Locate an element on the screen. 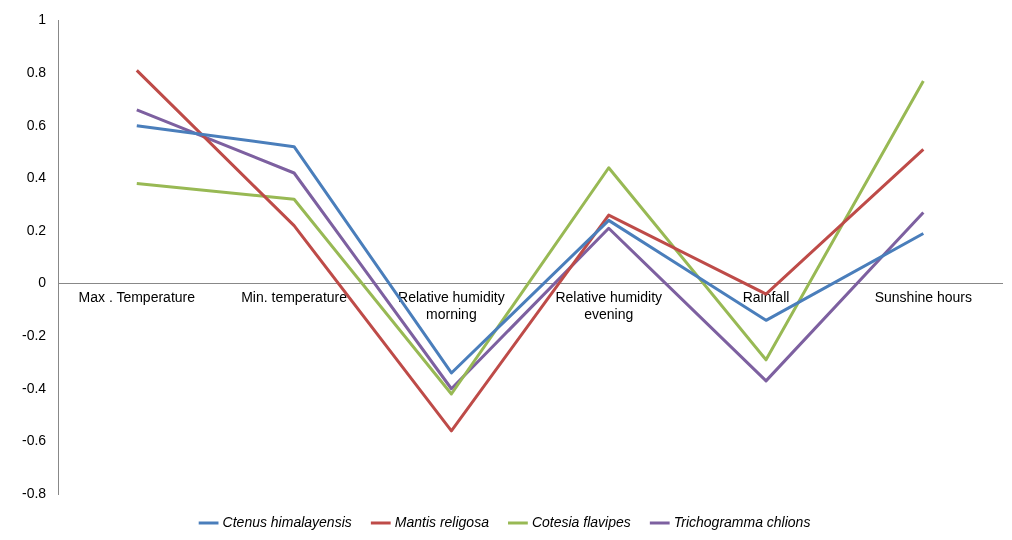  x-tick-label: Relative humidity morning is located at coordinates (451, 305).